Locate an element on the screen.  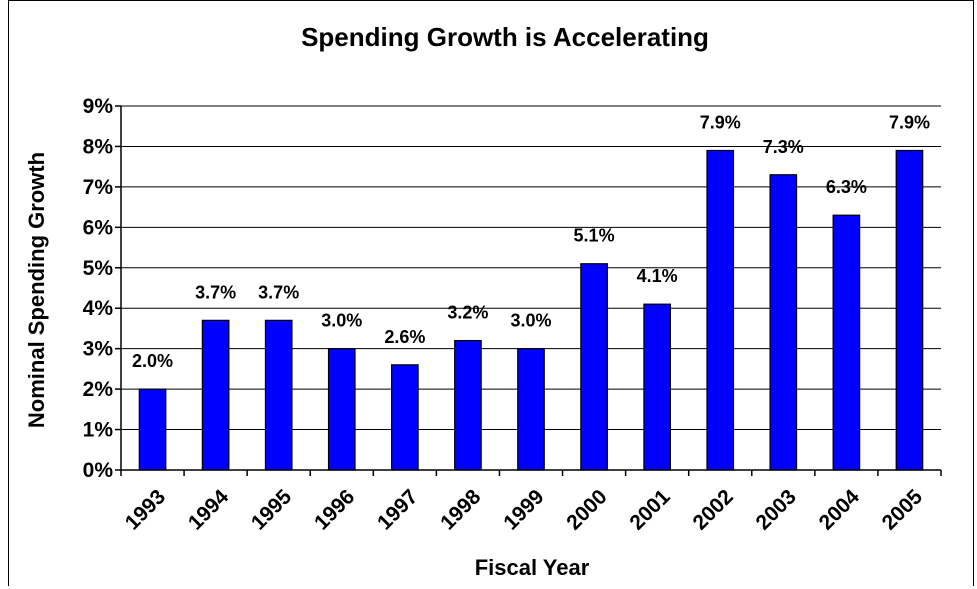
bar-1997 is located at coordinates (405, 417).